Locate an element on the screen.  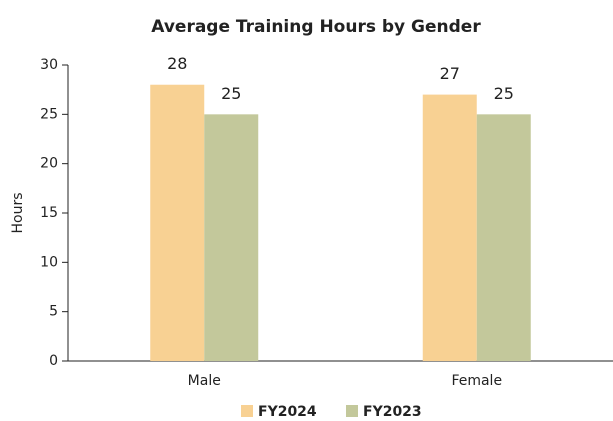
x-tick-label: Male is located at coordinates (204, 381).